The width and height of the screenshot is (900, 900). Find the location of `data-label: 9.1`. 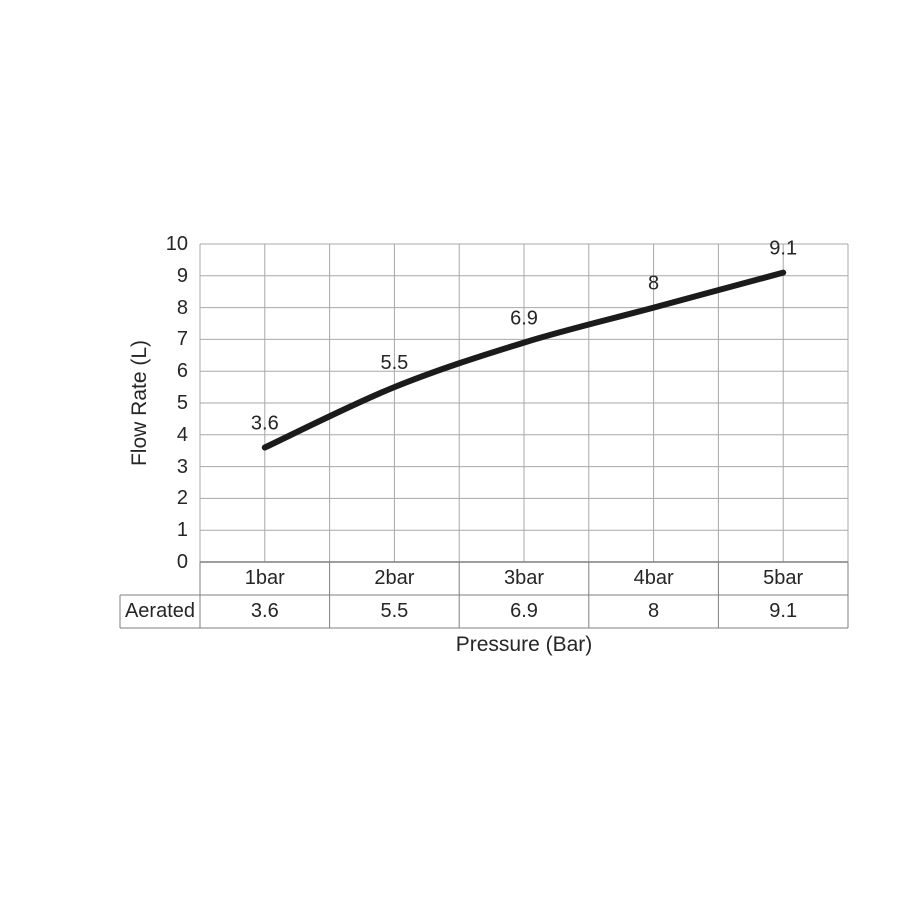

data-label: 9.1 is located at coordinates (783, 249).